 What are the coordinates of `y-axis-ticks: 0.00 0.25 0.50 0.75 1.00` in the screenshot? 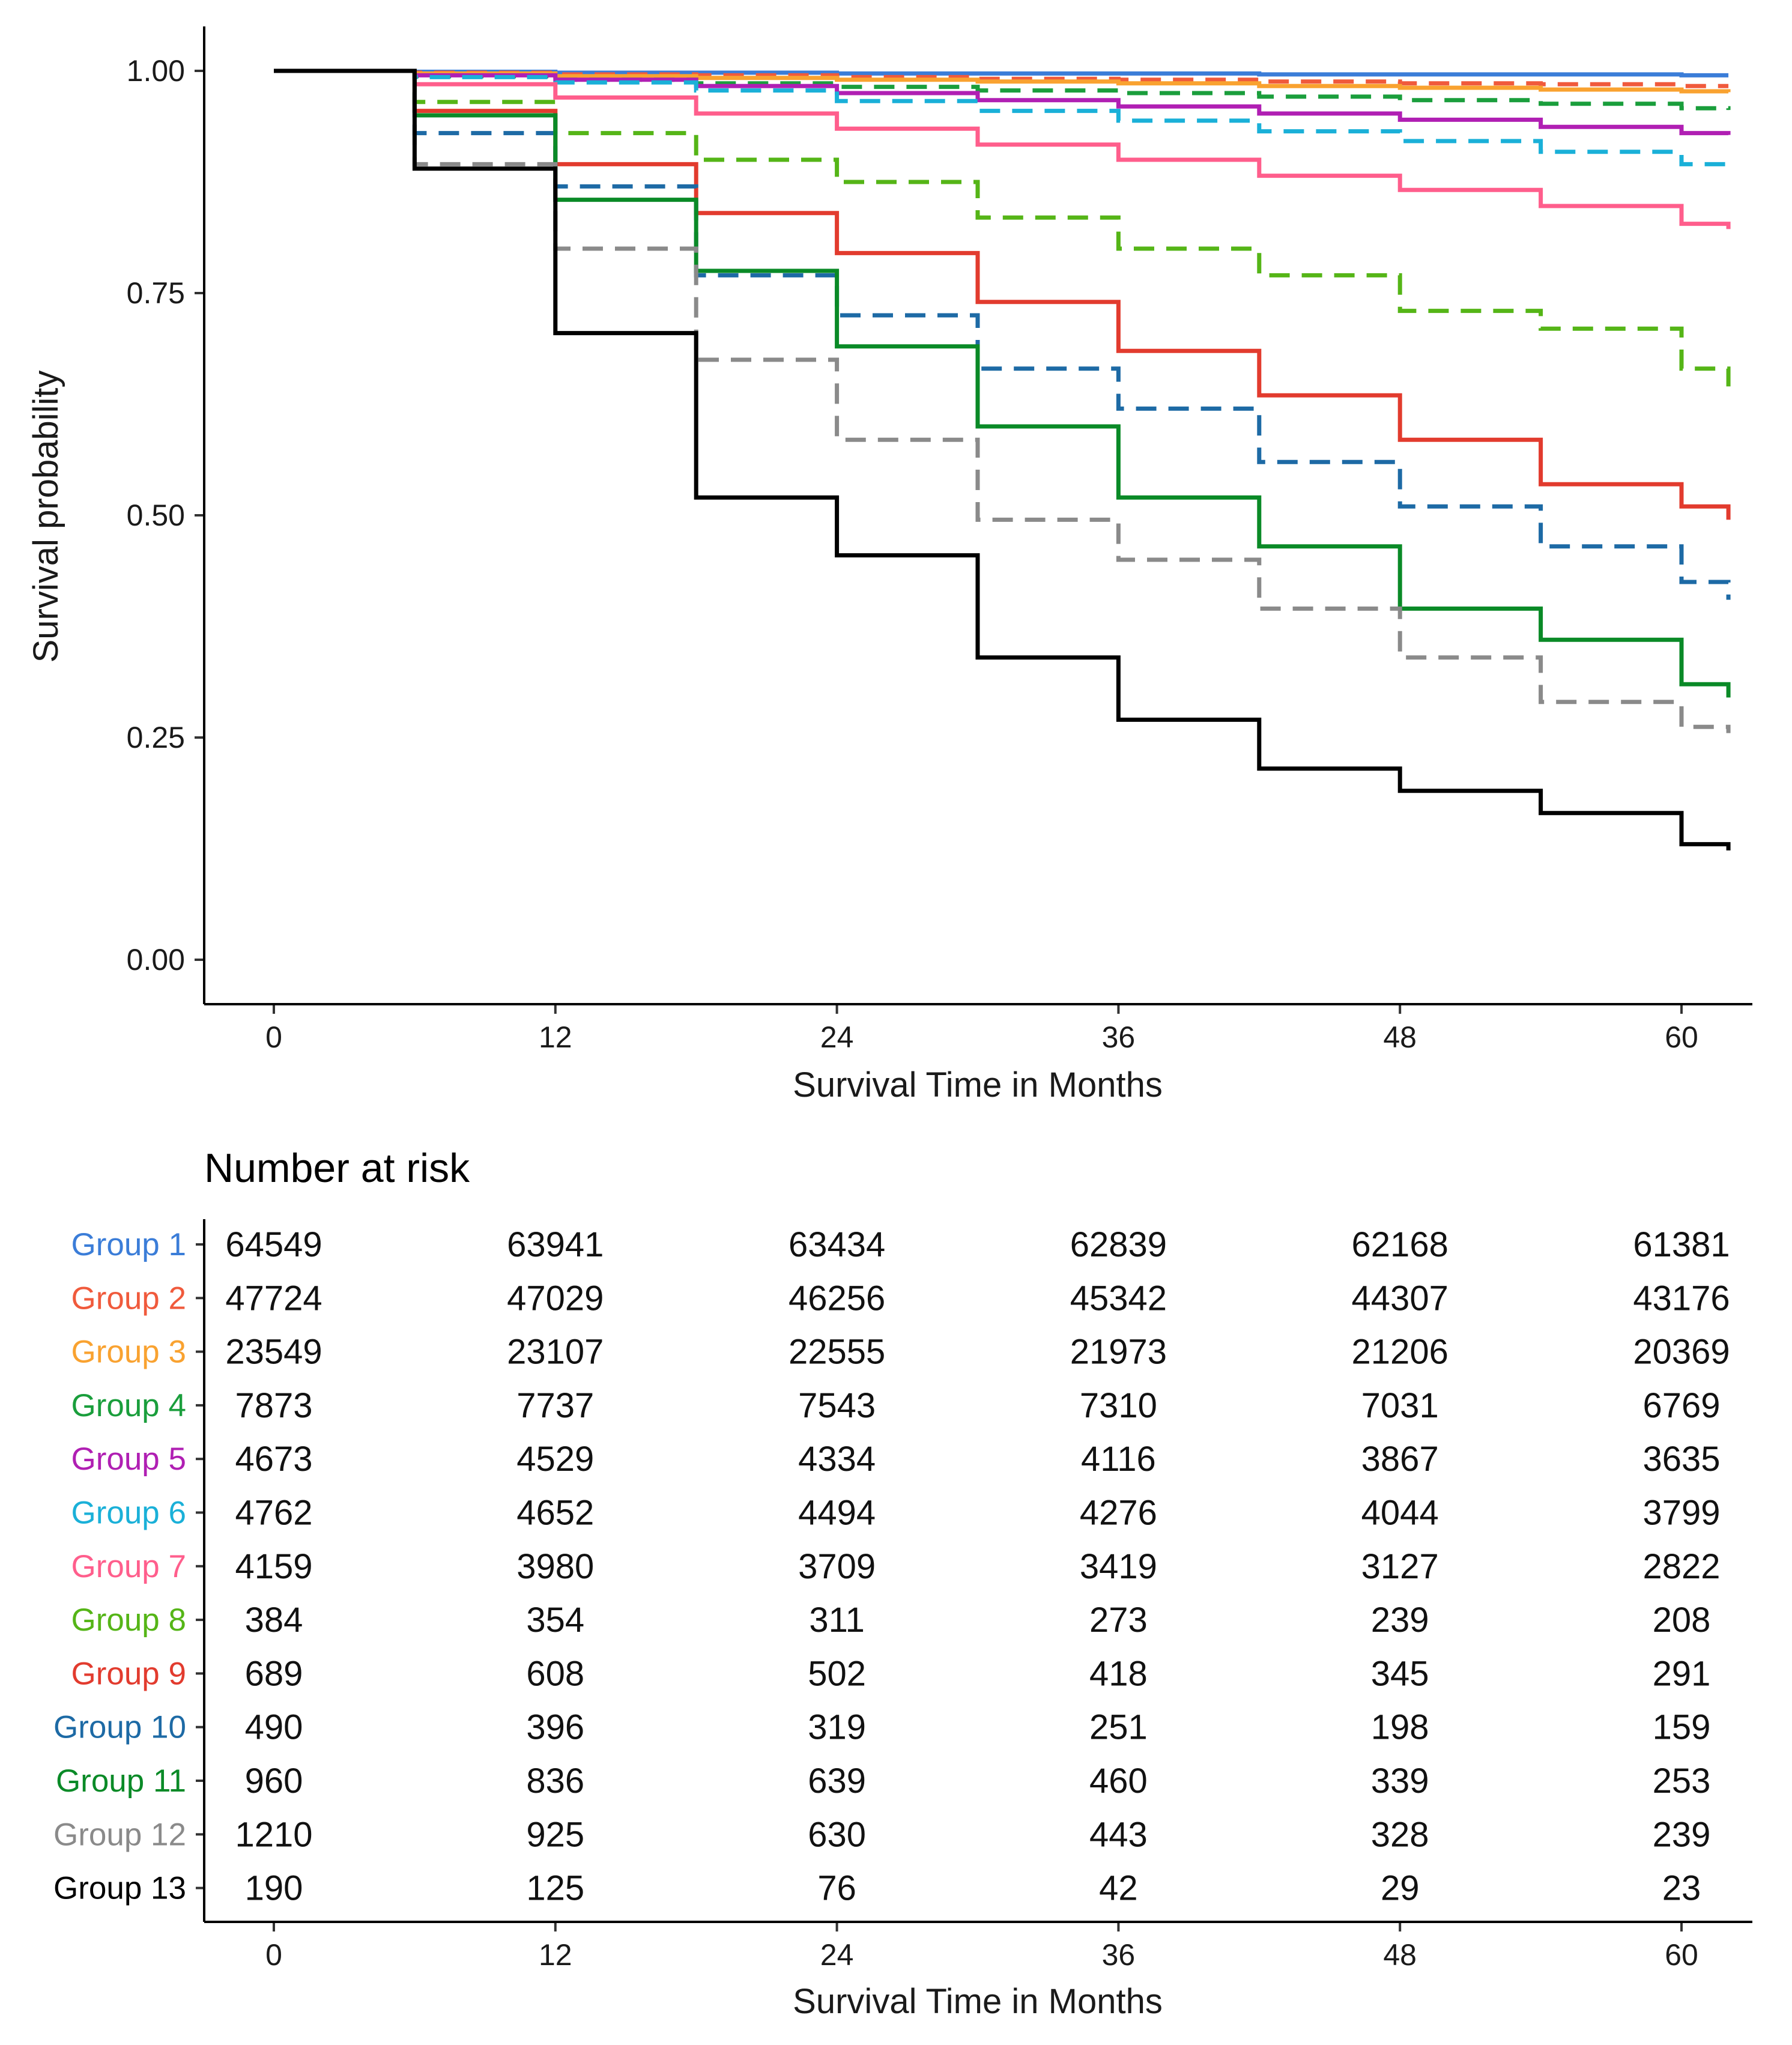 It's located at (165, 515).